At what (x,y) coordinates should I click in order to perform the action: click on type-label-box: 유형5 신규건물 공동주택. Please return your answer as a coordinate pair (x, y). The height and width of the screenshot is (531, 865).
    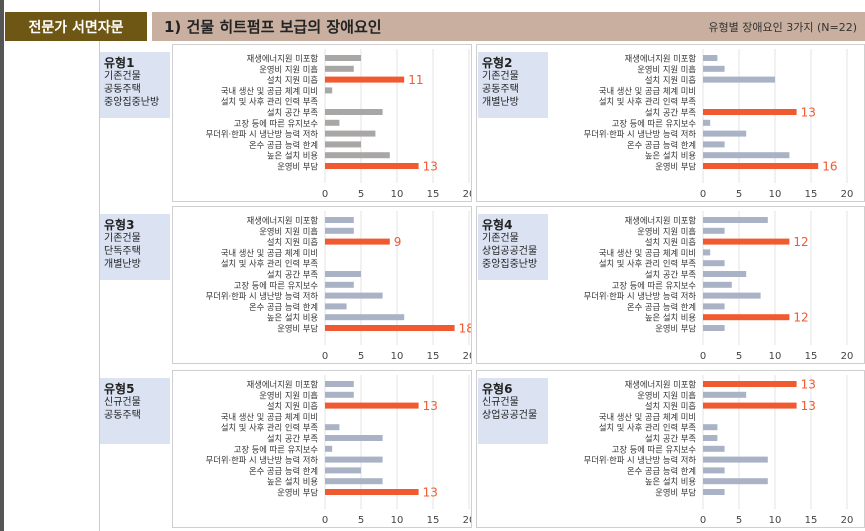
    Looking at the image, I should click on (135, 411).